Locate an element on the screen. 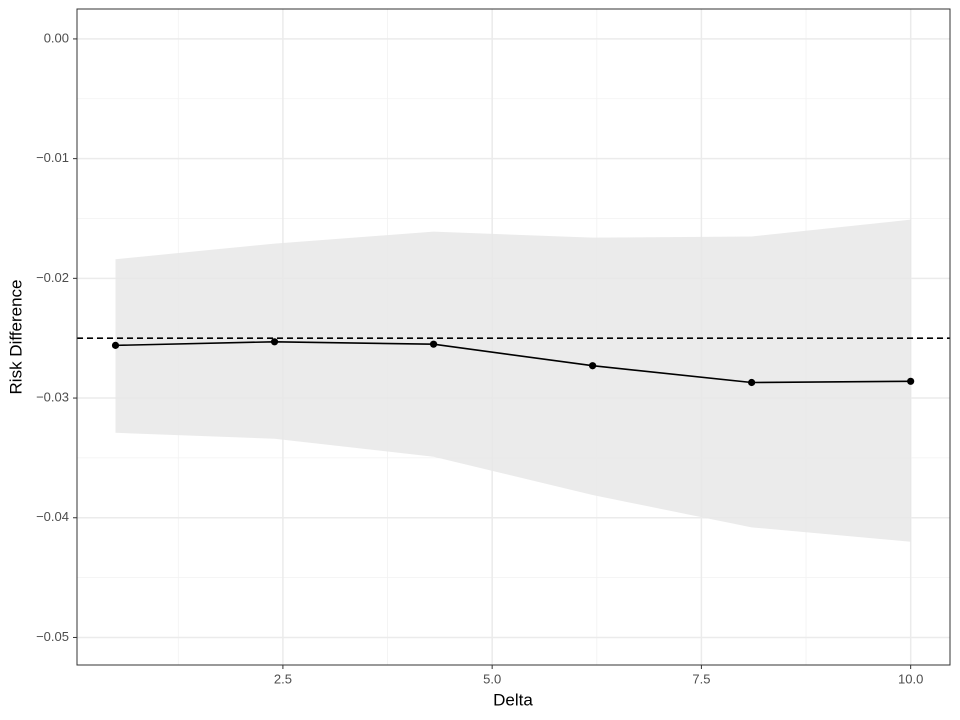 This screenshot has width=960, height=720. x-tick-label: 7.5 is located at coordinates (701, 678).